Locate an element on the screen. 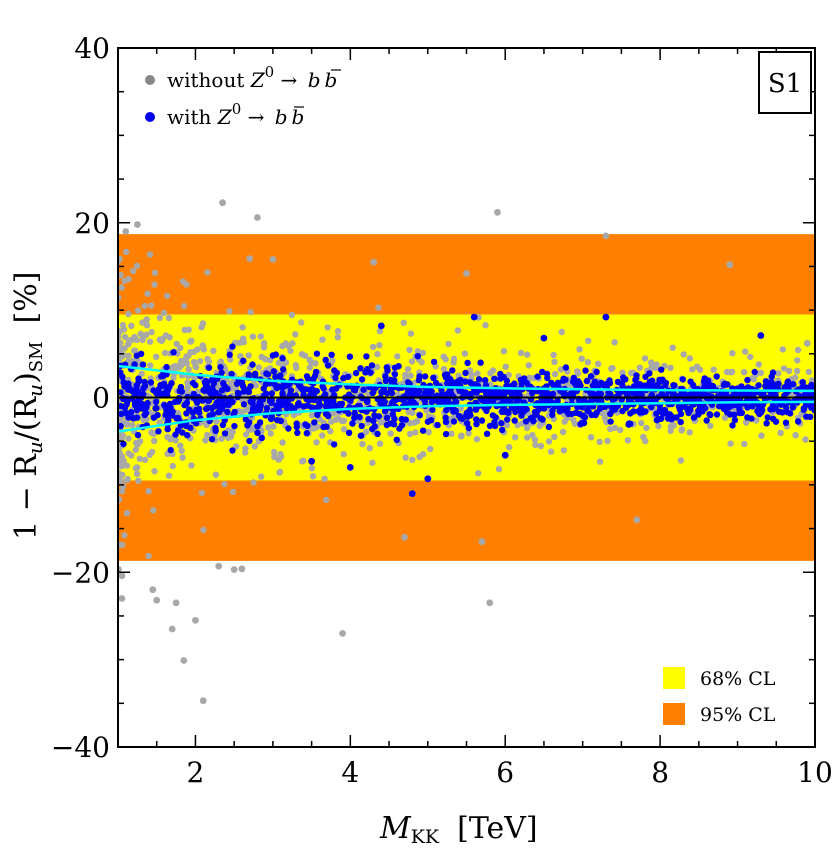 This screenshot has height=851, width=833. y-axis-title-sub1: u is located at coordinates (35, 447).